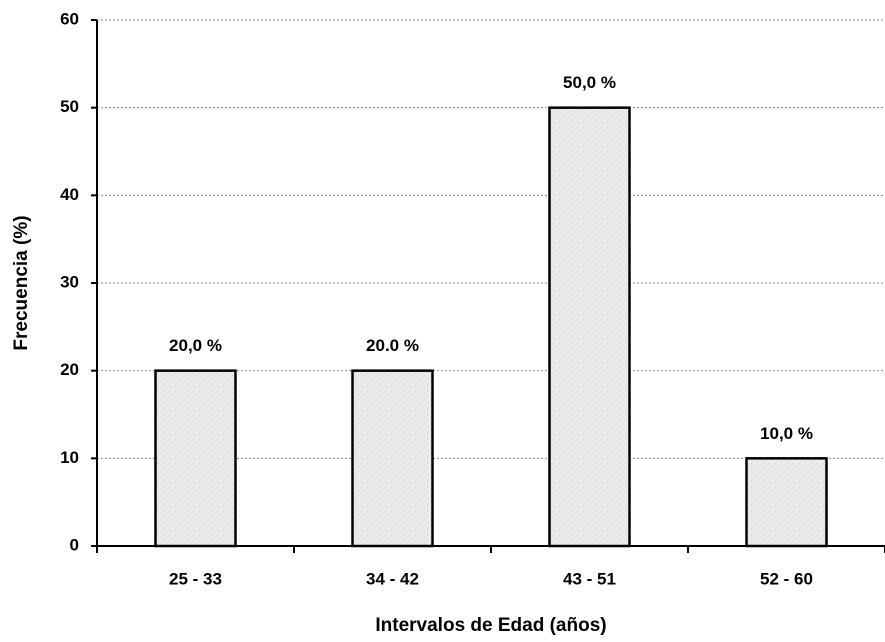 The image size is (885, 642). What do you see at coordinates (69, 194) in the screenshot?
I see `y-tick-label: 40` at bounding box center [69, 194].